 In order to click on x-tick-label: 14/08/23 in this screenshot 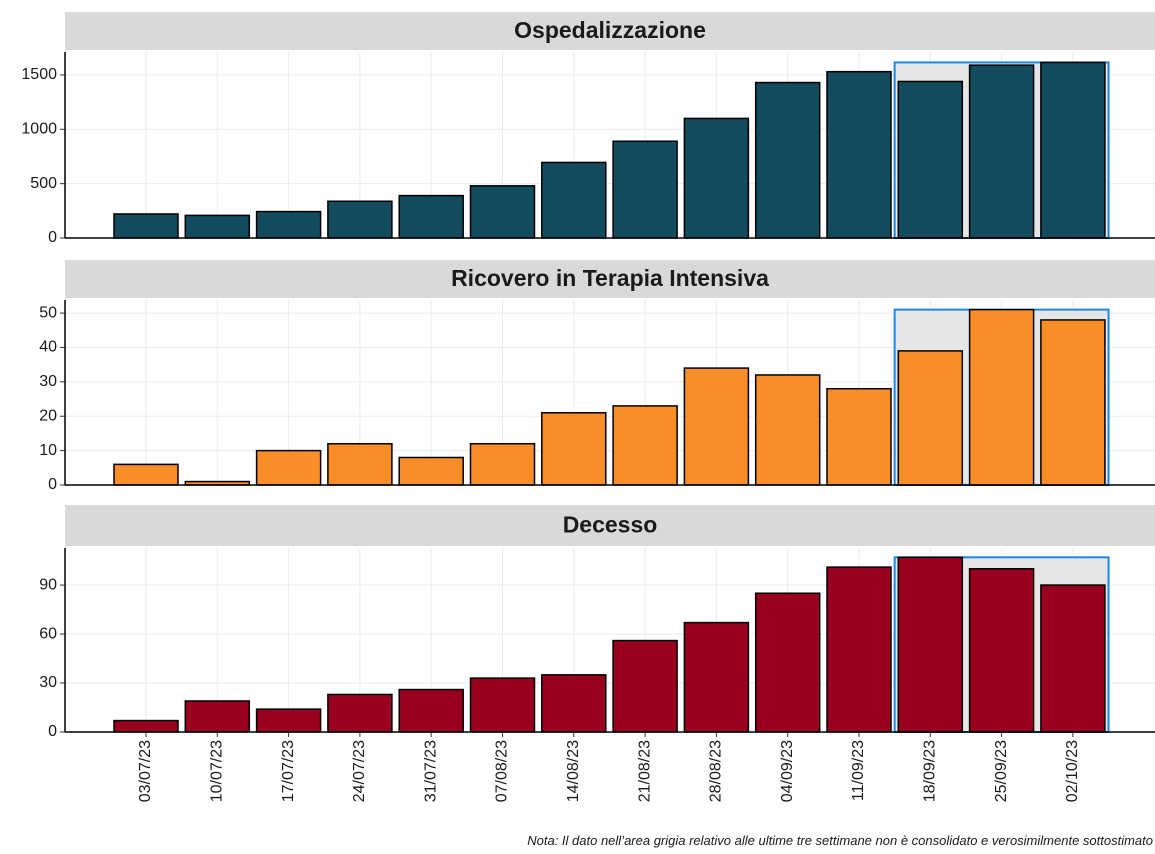, I will do `click(573, 771)`.